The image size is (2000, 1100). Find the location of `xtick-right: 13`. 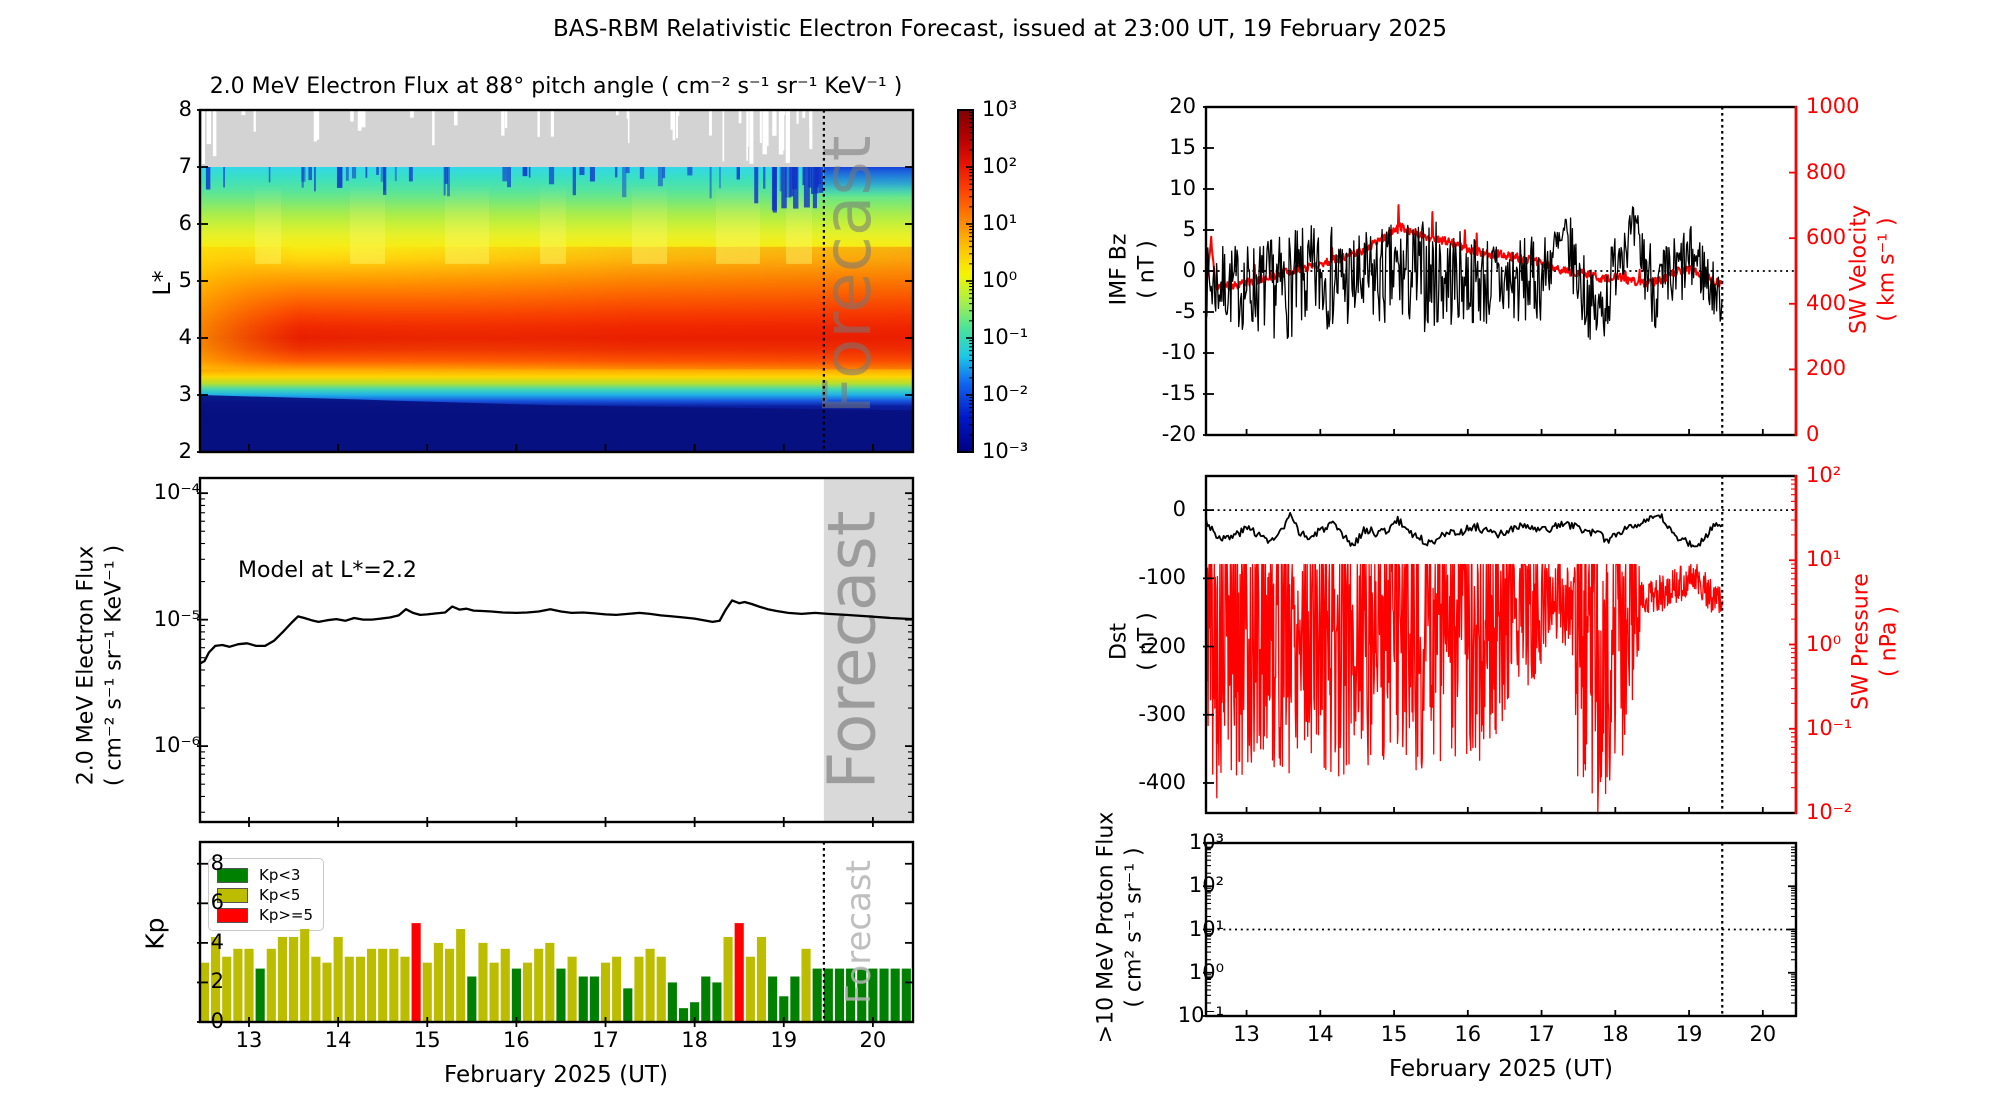

xtick-right: 13 is located at coordinates (1246, 1034).